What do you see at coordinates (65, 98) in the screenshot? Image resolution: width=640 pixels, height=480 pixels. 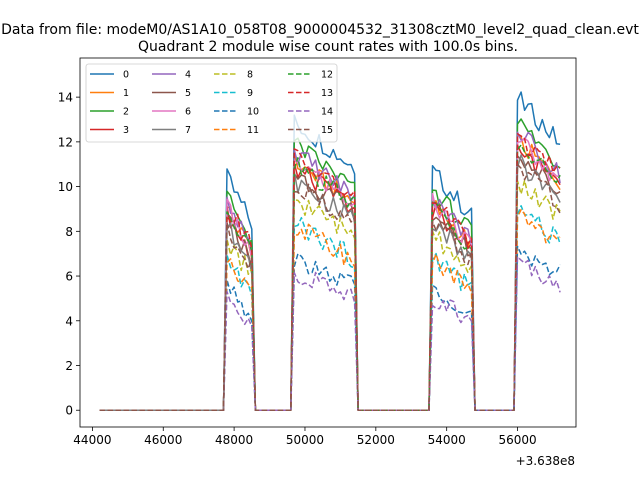 I see `y-tick-label: 14` at bounding box center [65, 98].